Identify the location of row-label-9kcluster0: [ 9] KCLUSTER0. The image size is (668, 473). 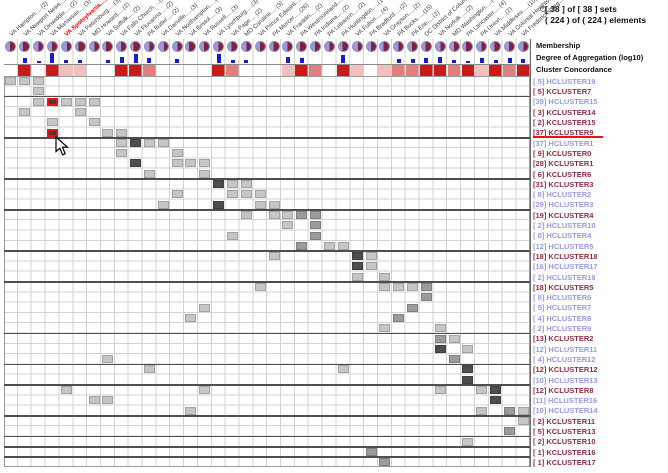
(562, 153).